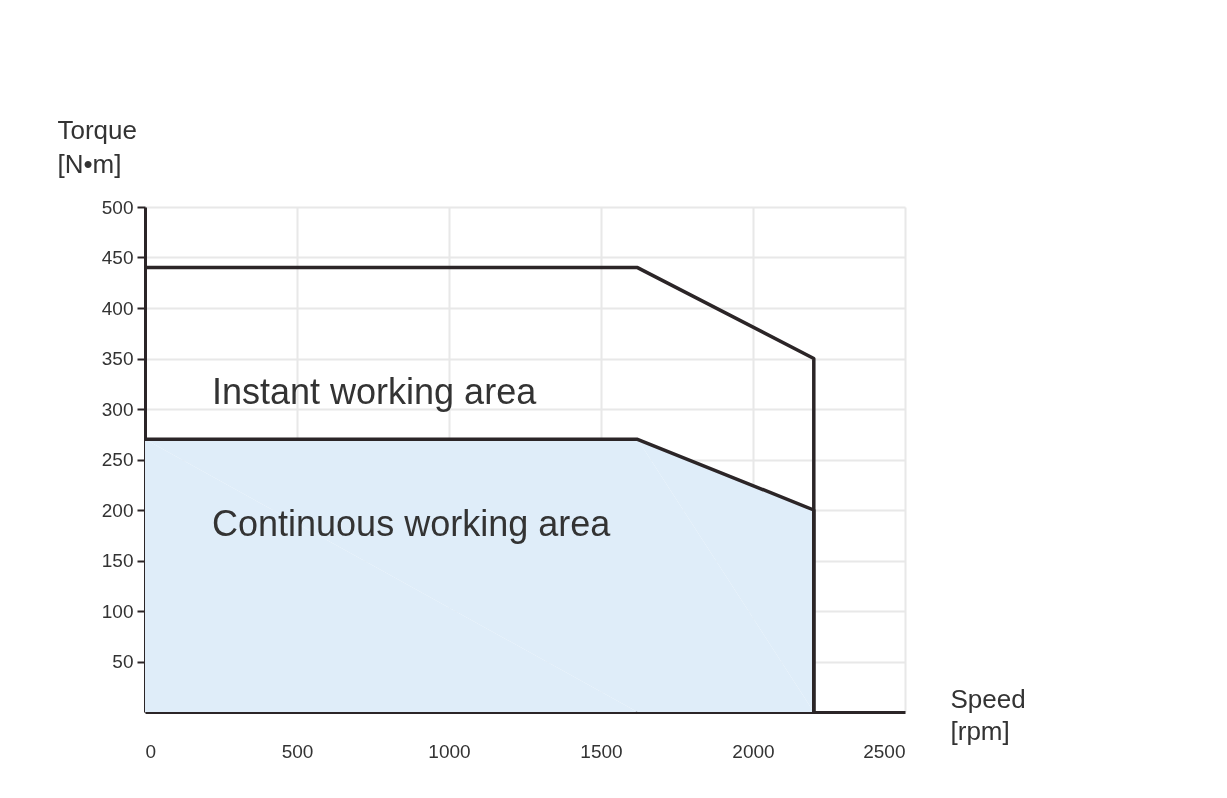 The image size is (1227, 798). I want to click on annotation: Instant working area, so click(375, 391).